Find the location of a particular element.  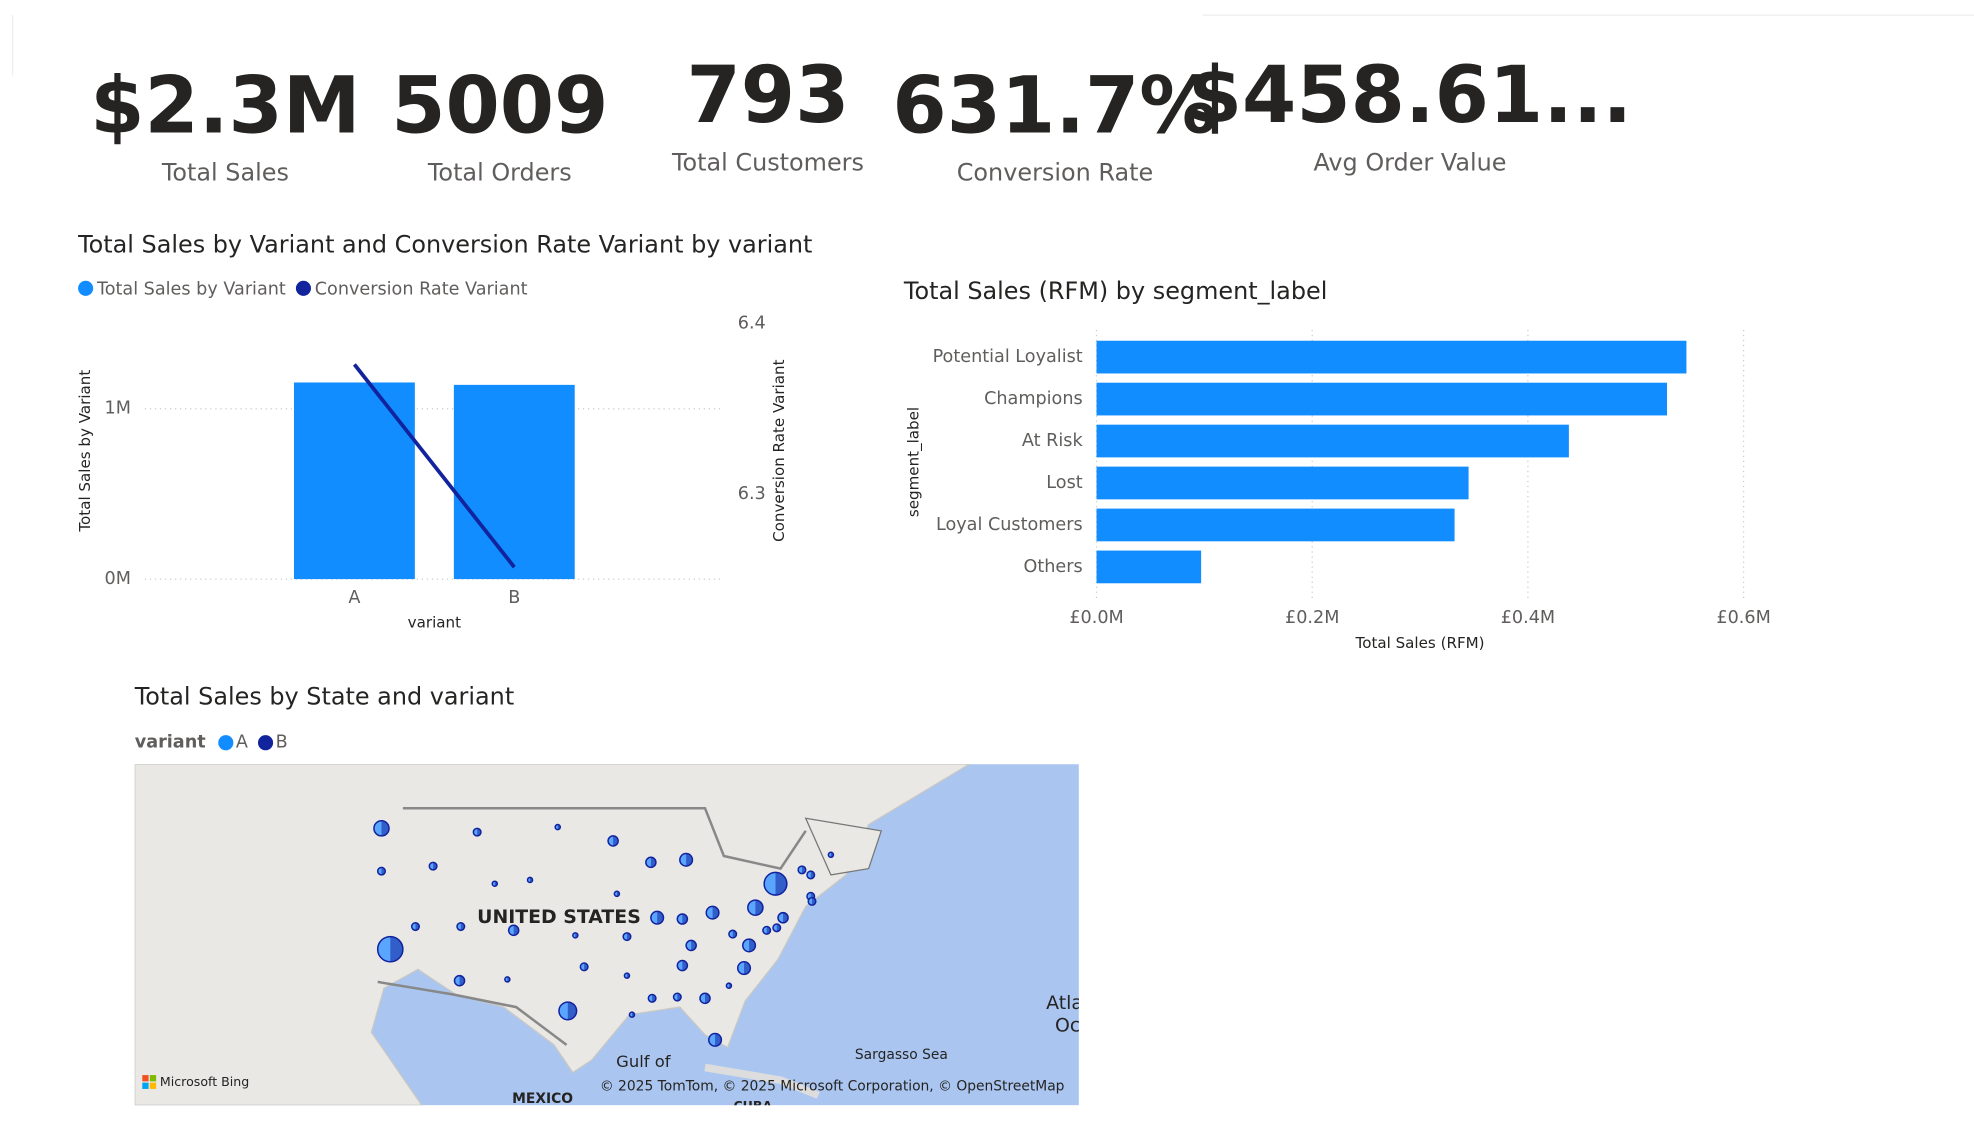

x-tick-label: £0.0M is located at coordinates (1096, 618).